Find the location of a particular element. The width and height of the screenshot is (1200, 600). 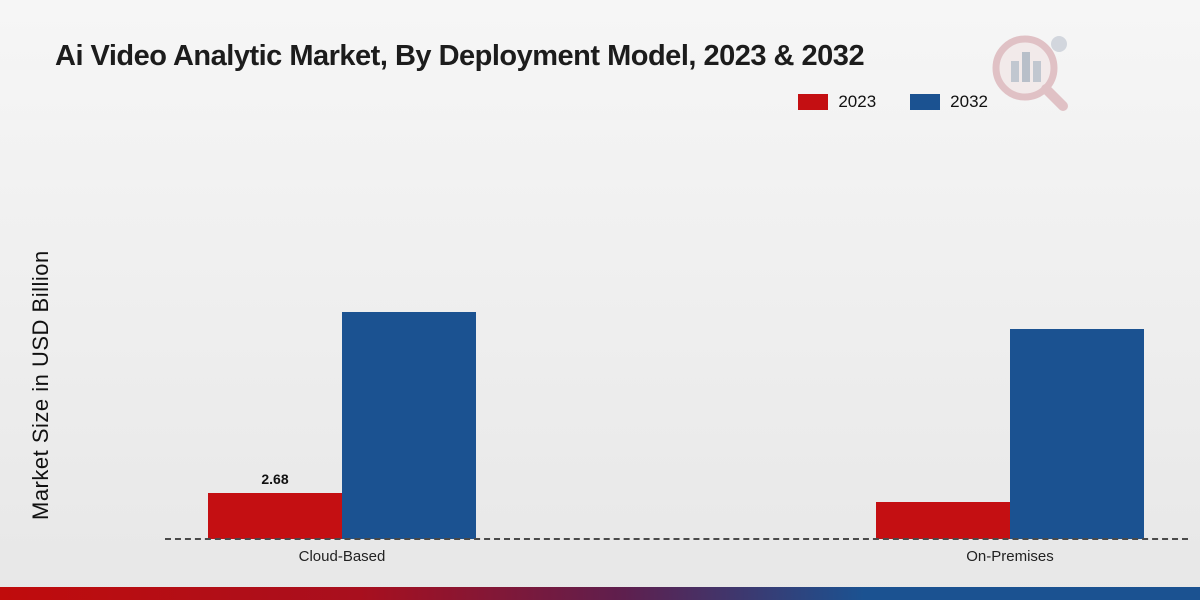

category-label-cloud-based: Cloud-Based is located at coordinates (342, 556).